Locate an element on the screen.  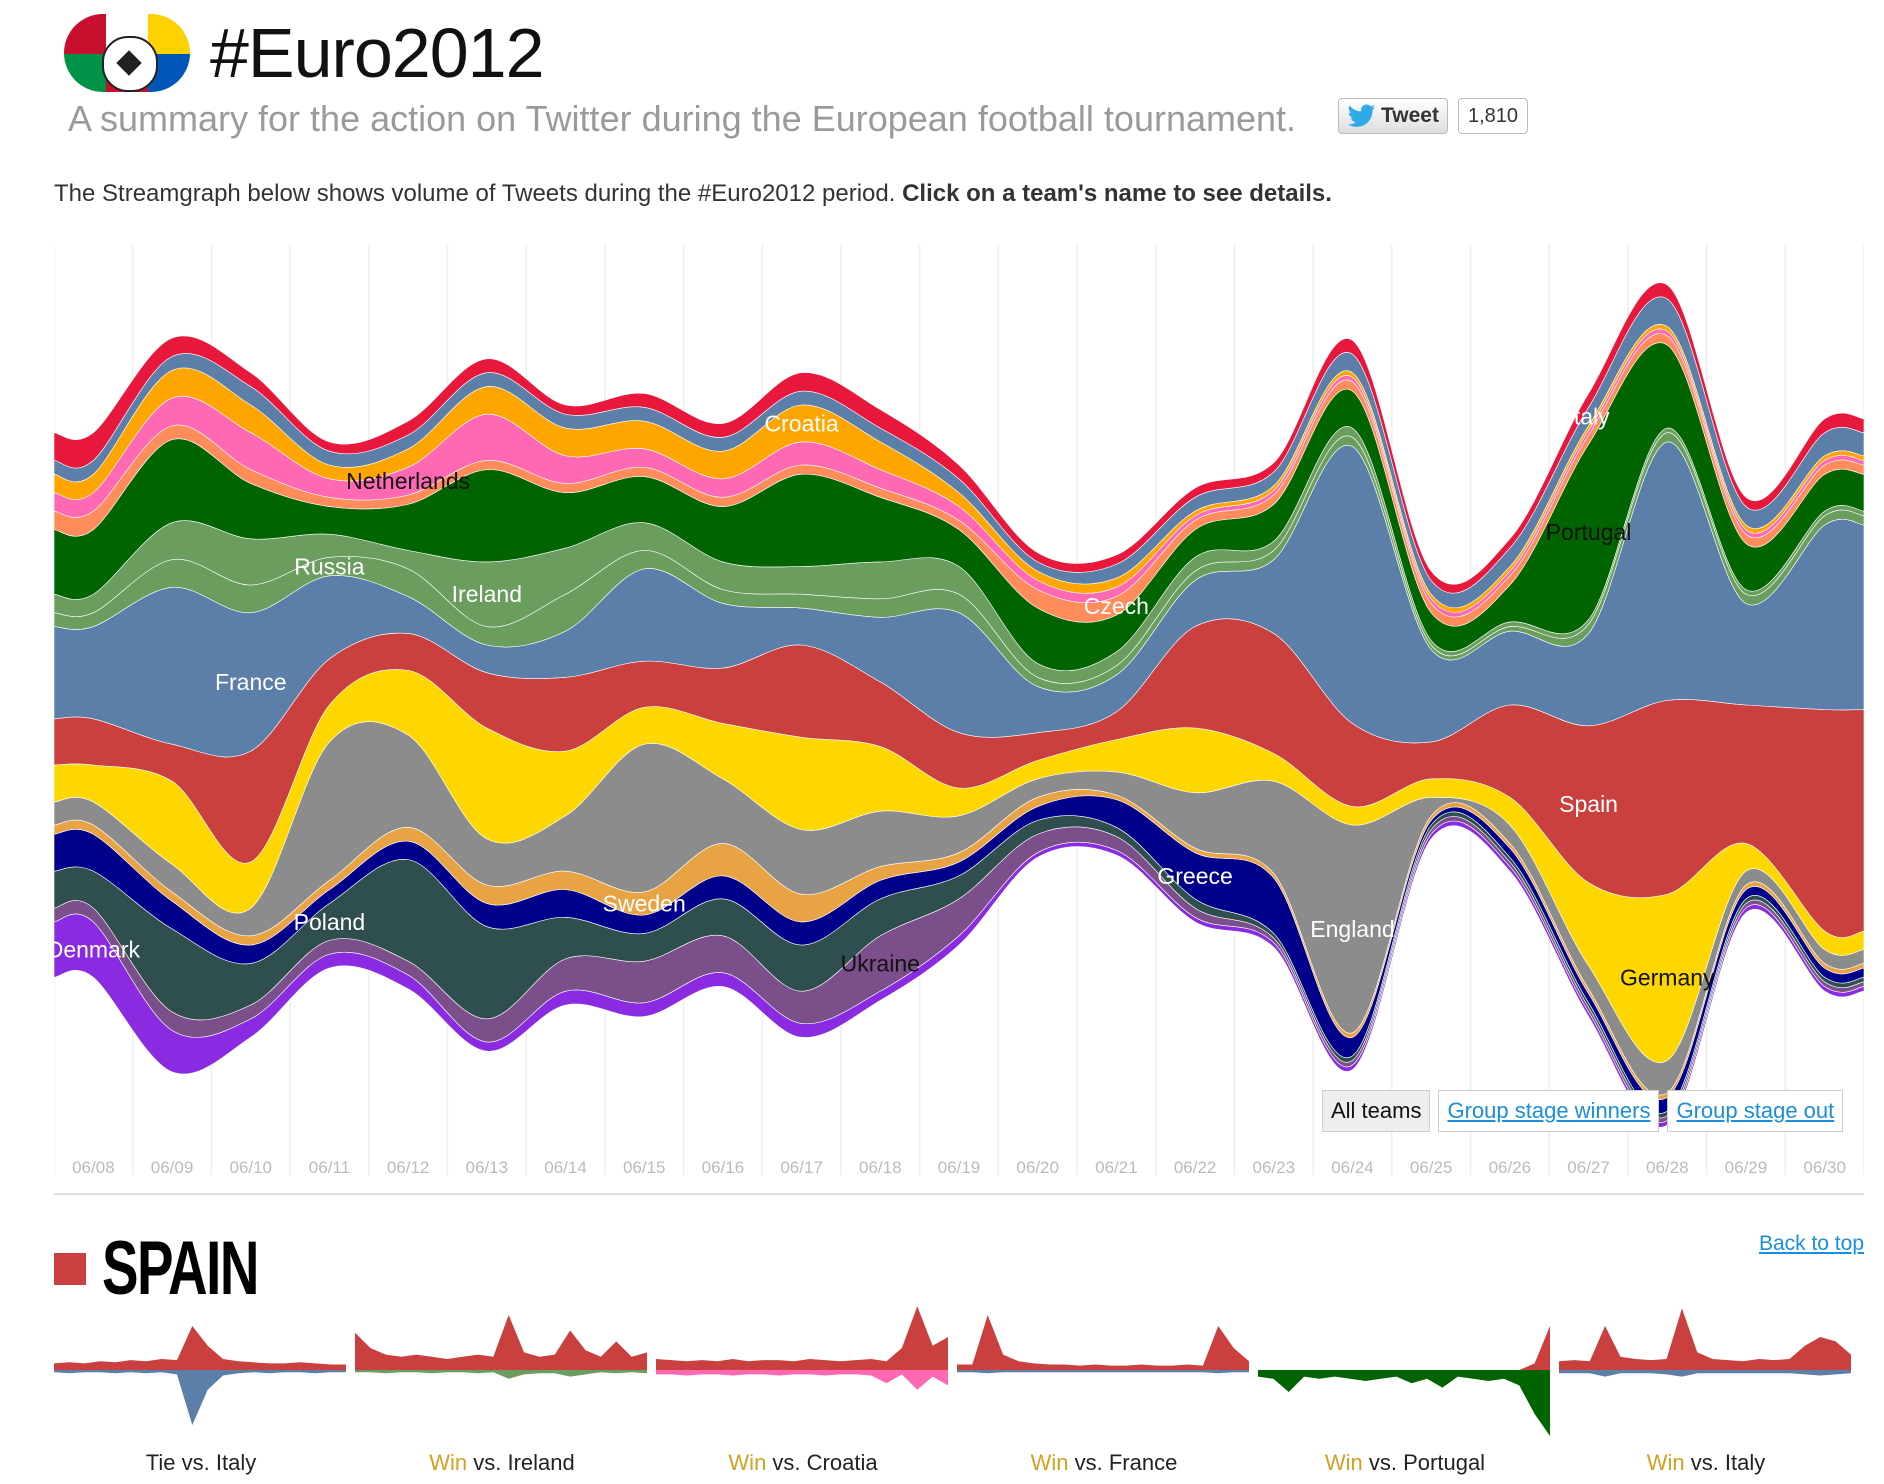
x-tick-label: 06/14 is located at coordinates (565, 1167).